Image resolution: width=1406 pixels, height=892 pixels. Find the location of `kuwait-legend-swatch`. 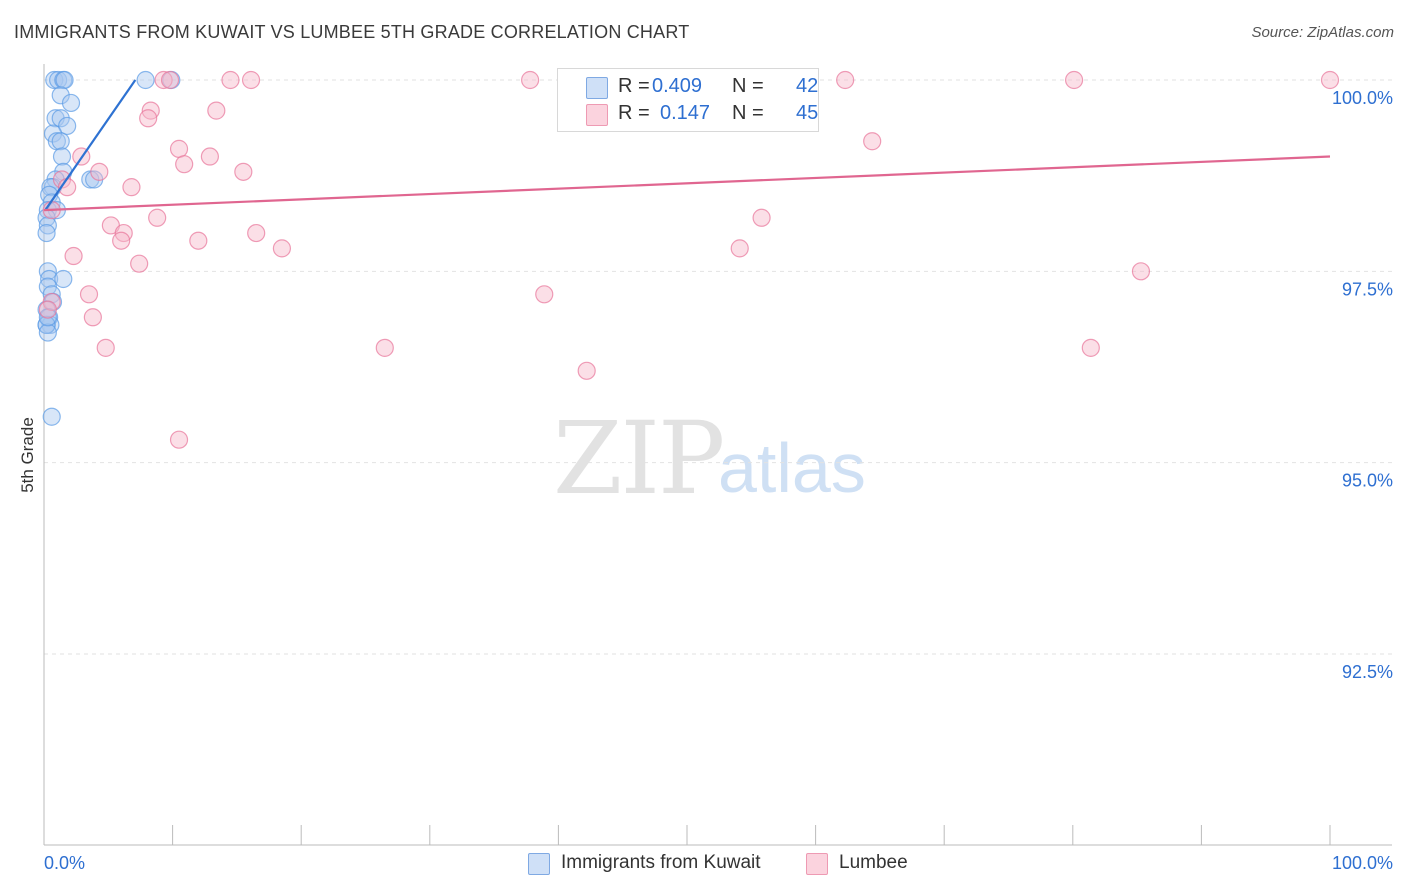

kuwait-legend-swatch is located at coordinates (539, 864).